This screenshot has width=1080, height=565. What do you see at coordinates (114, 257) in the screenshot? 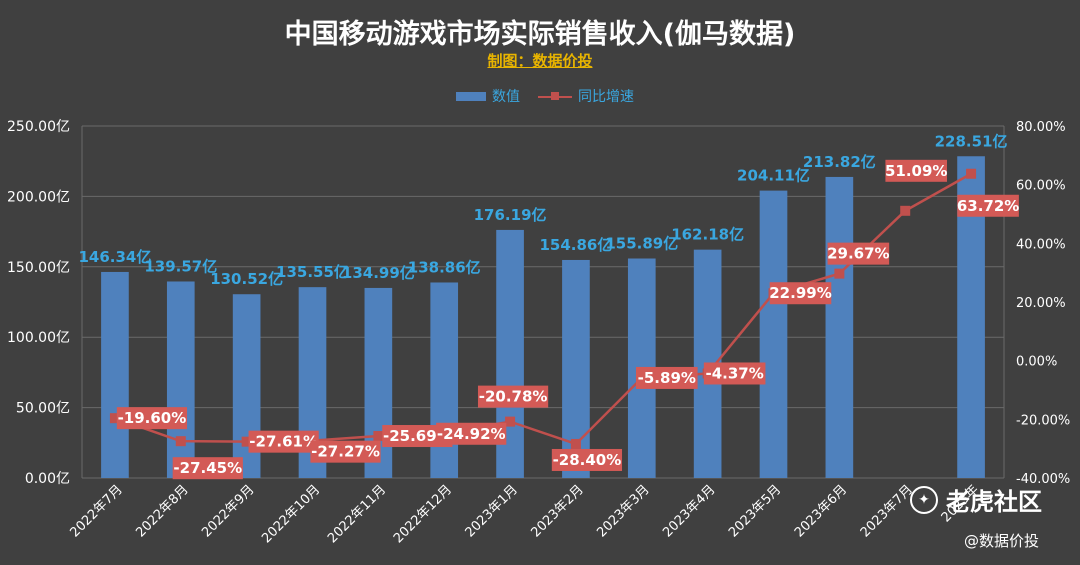
I see `bar-value-label: 146.34亿` at bounding box center [114, 257].